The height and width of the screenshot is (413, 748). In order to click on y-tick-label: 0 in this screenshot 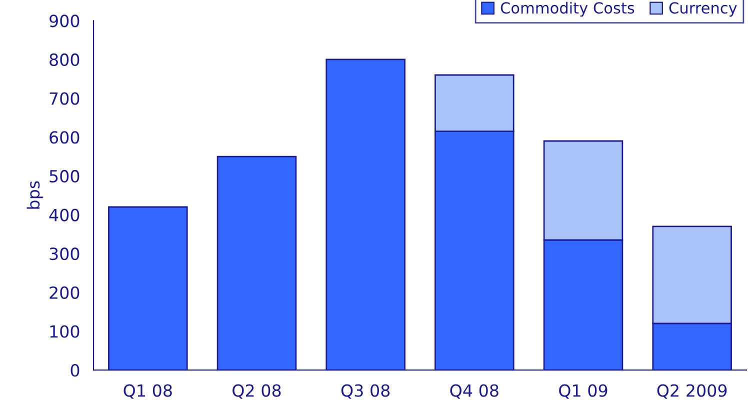, I will do `click(75, 370)`.